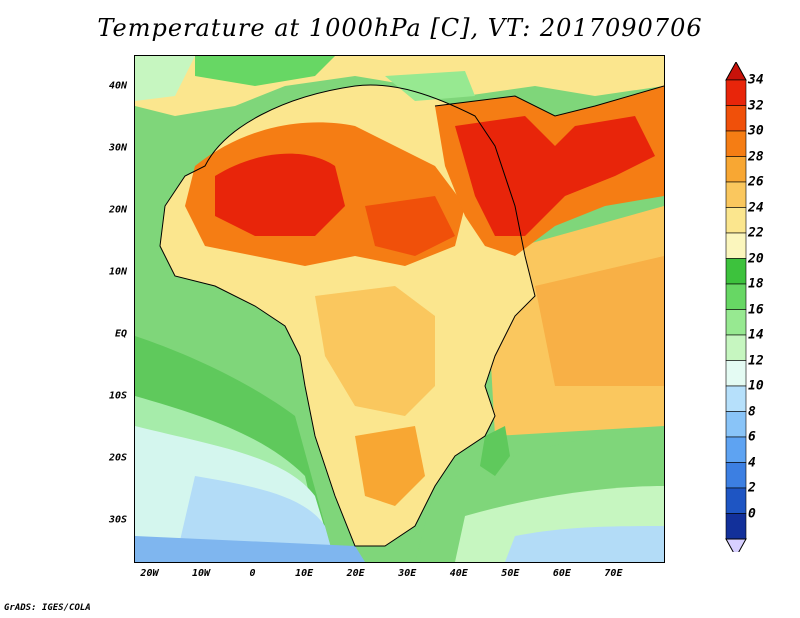  I want to click on lat-tick-label: 30N, so click(117, 148).